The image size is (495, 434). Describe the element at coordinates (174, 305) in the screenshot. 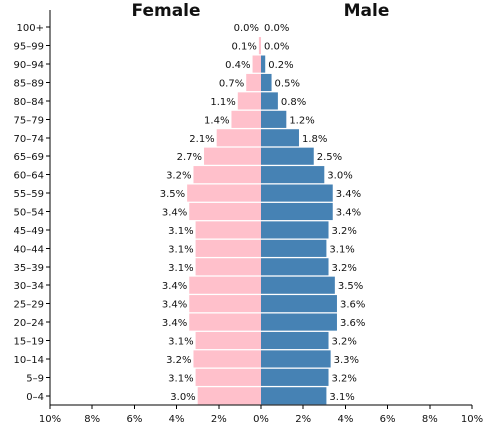

I see `female-data-label-25-29: 3.4%` at that location.